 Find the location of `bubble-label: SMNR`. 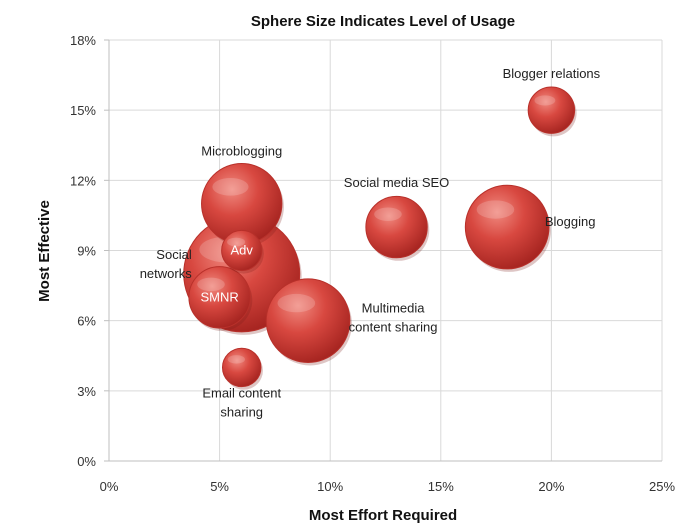

bubble-label: SMNR is located at coordinates (219, 296).